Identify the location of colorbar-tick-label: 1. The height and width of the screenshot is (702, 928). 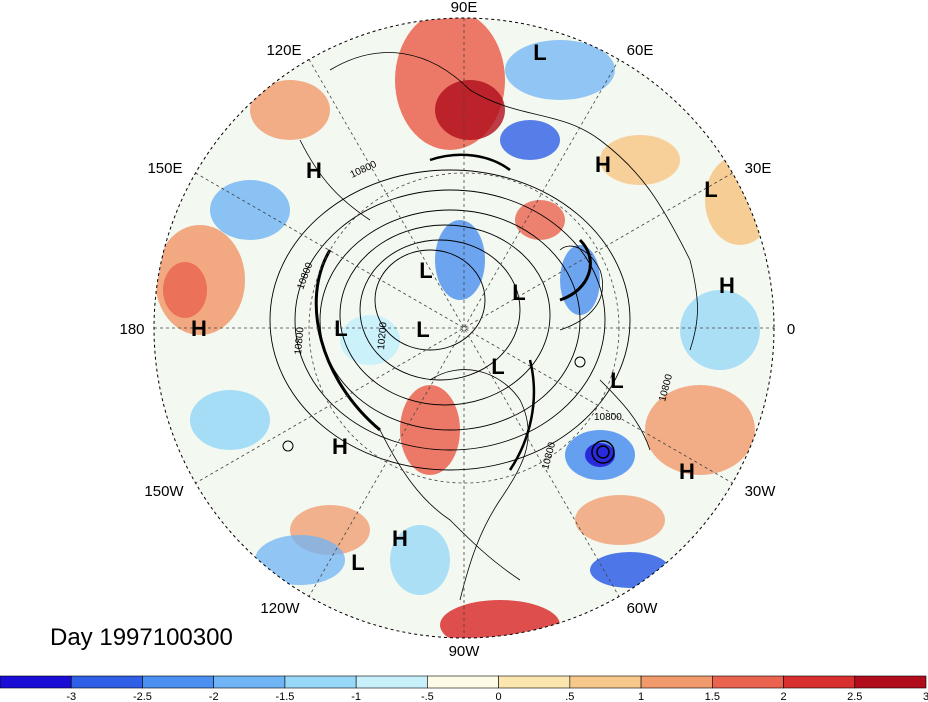
(641, 696).